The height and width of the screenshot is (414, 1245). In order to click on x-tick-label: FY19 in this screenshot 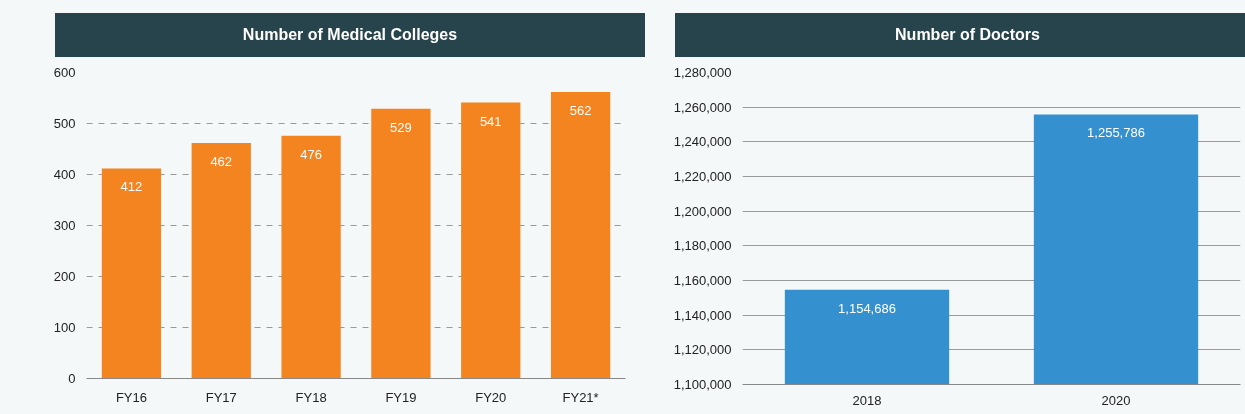, I will do `click(401, 397)`.